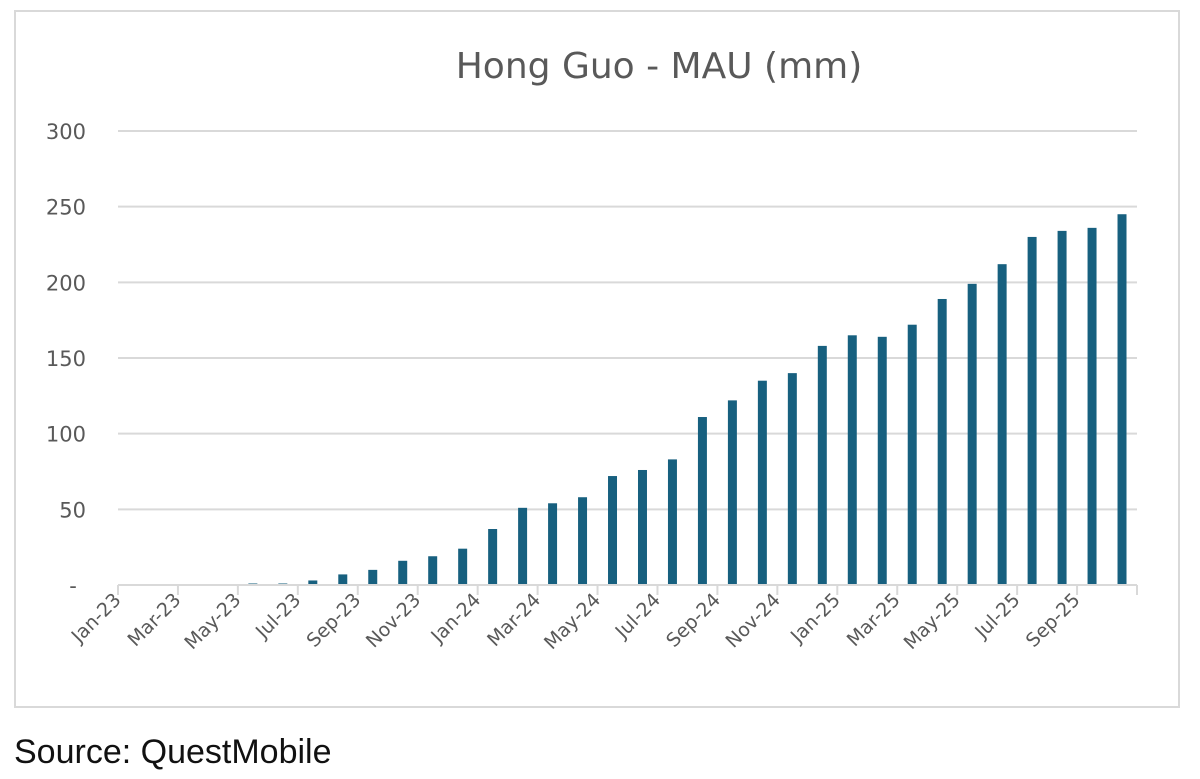 The image size is (1200, 779). What do you see at coordinates (1053, 620) in the screenshot?
I see `x-tick-label: Sep-25` at bounding box center [1053, 620].